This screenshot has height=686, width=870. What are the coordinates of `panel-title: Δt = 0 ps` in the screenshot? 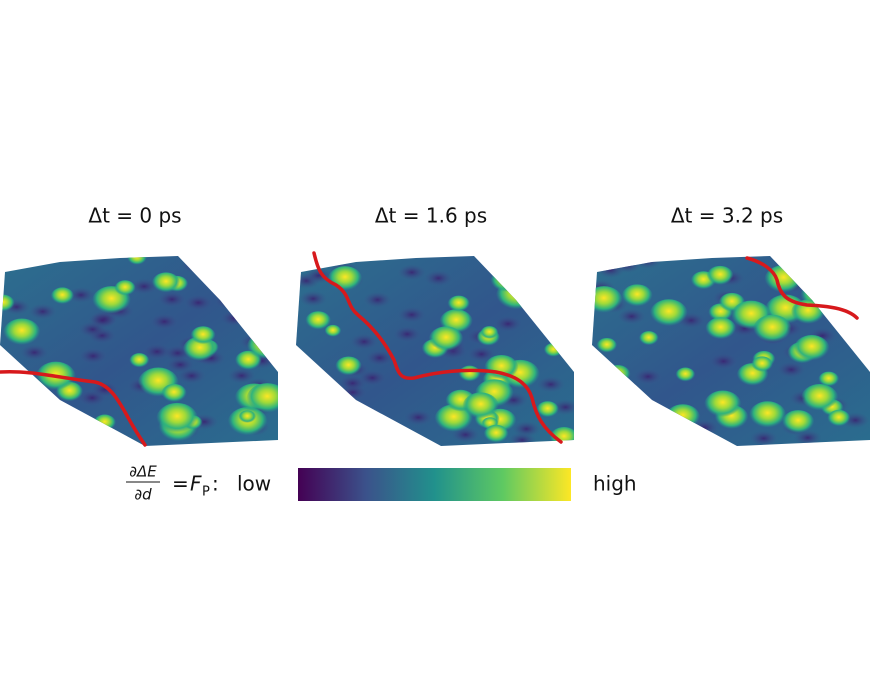 It's located at (134, 216).